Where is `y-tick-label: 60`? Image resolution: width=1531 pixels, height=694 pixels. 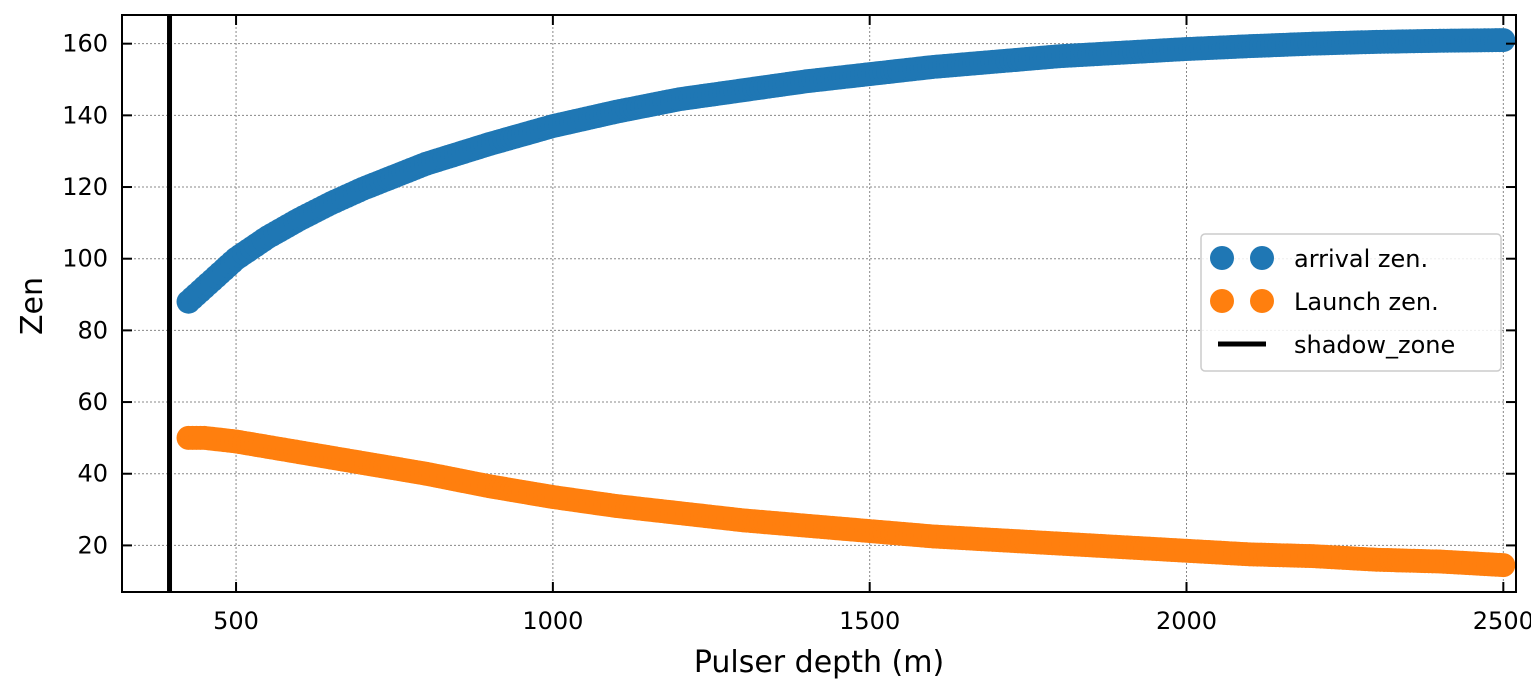 y-tick-label: 60 is located at coordinates (92, 402).